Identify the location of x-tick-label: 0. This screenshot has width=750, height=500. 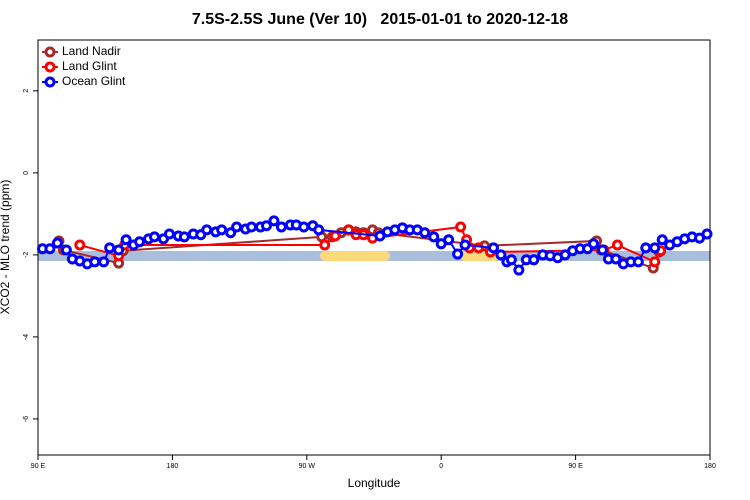
(441, 466).